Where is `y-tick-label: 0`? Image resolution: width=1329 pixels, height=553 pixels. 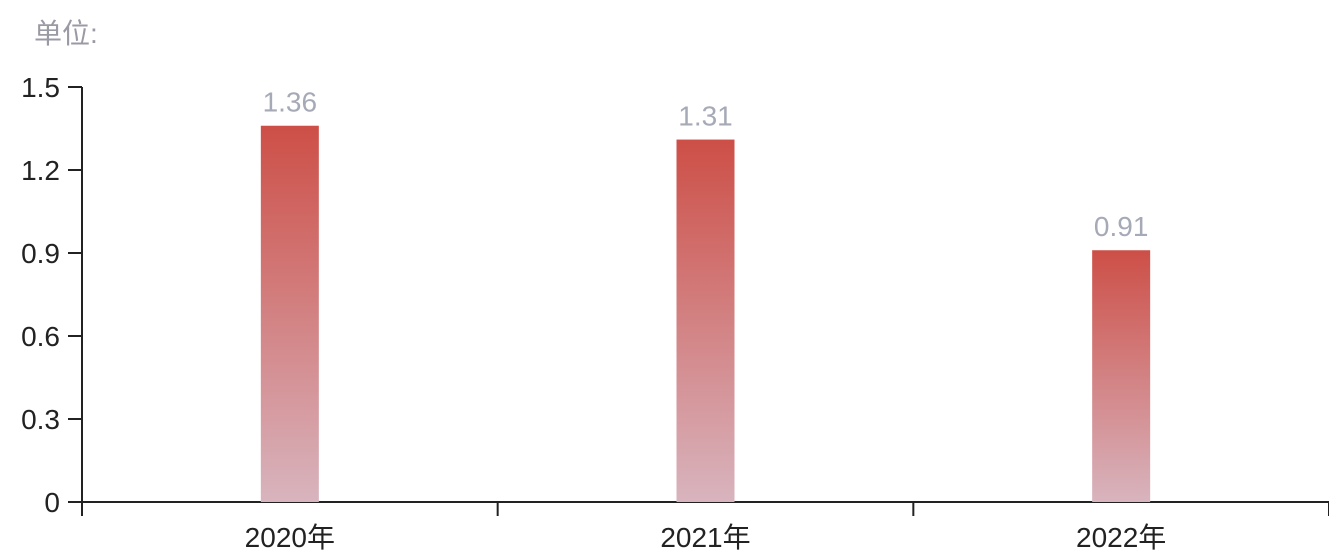 y-tick-label: 0 is located at coordinates (52, 502).